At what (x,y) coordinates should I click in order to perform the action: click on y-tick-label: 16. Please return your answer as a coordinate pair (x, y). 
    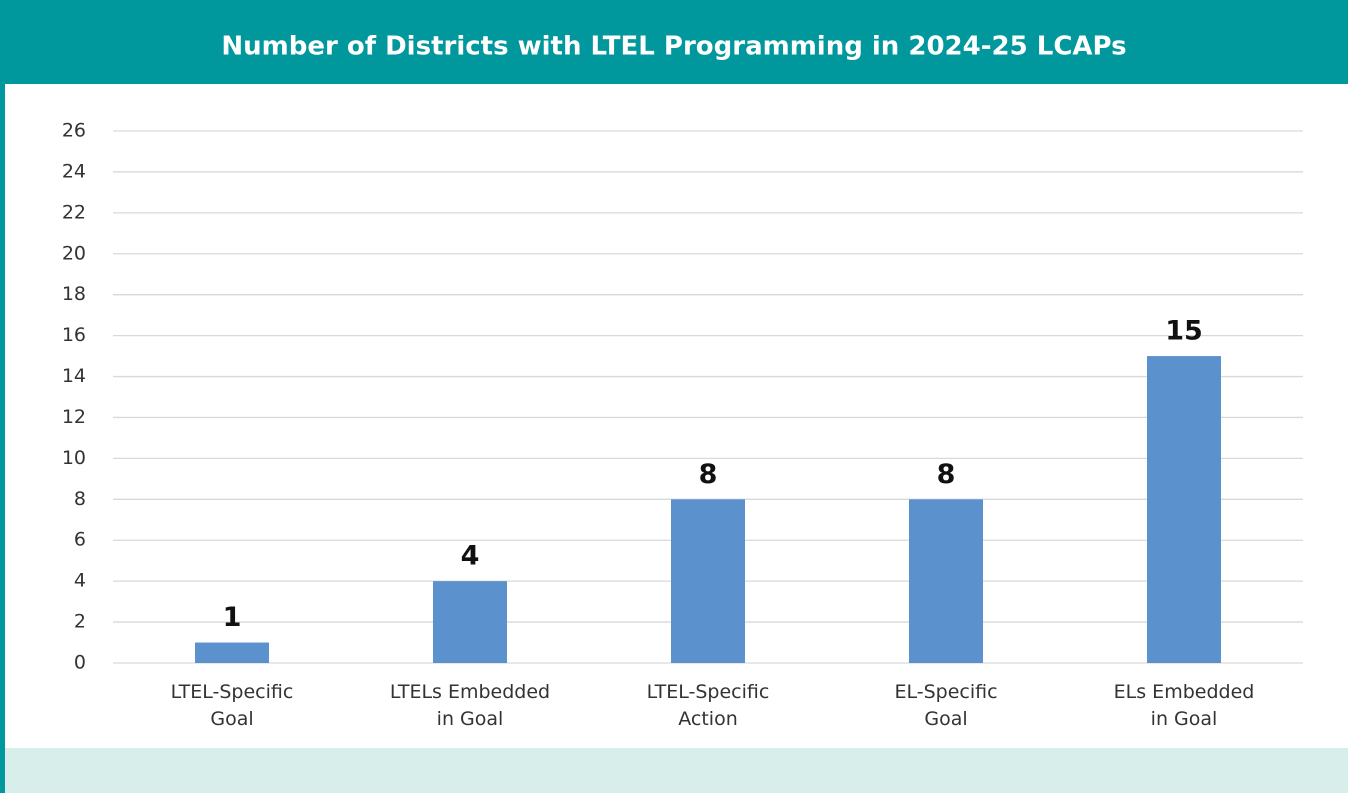
    Looking at the image, I should click on (74, 335).